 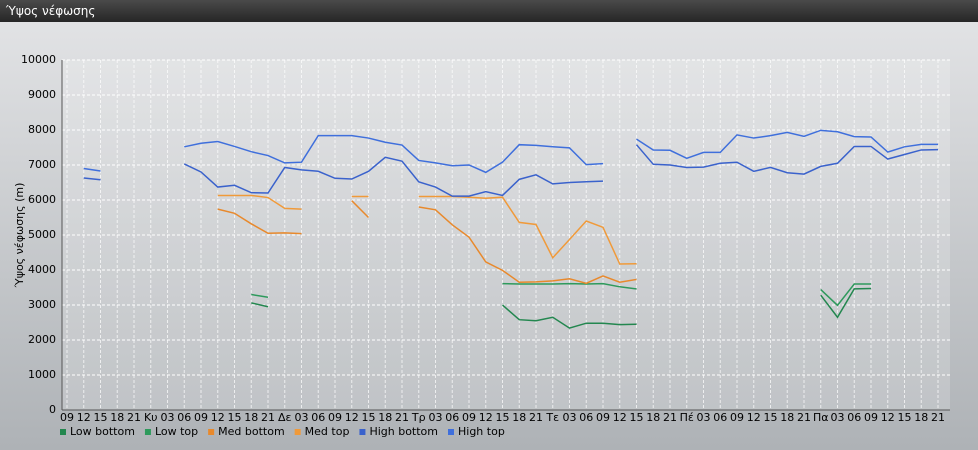 I want to click on legend-label: Low top, so click(x=176, y=431).